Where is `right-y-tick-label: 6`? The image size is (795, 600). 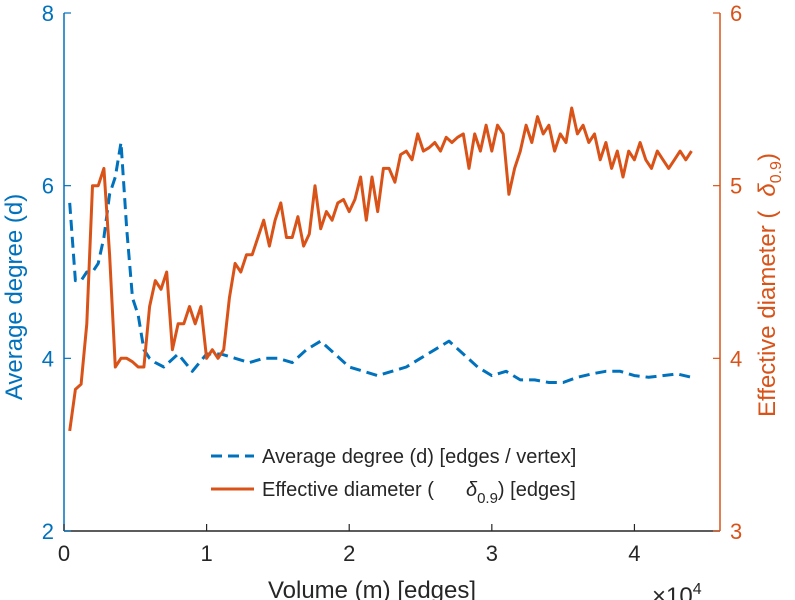 right-y-tick-label: 6 is located at coordinates (736, 13).